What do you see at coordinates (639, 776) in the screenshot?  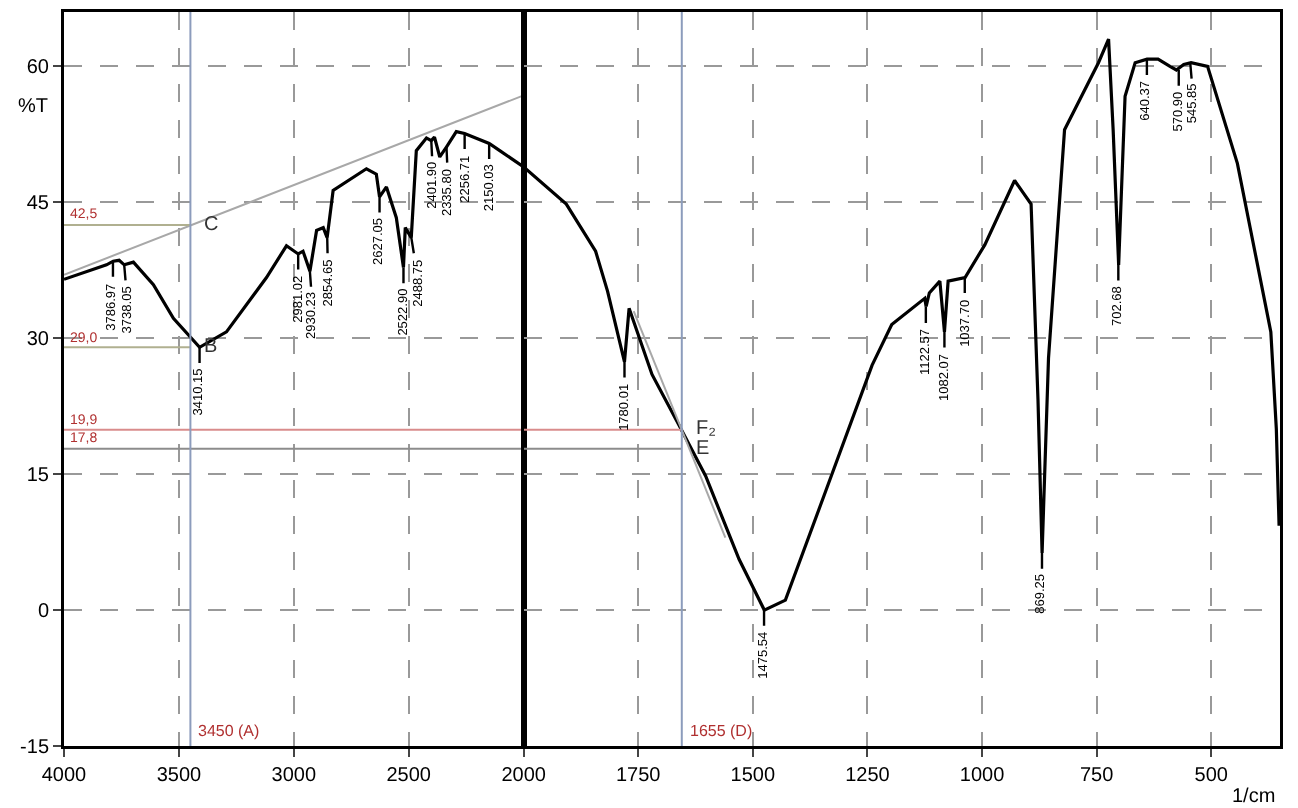 I see `x-tick-label: 1750` at bounding box center [639, 776].